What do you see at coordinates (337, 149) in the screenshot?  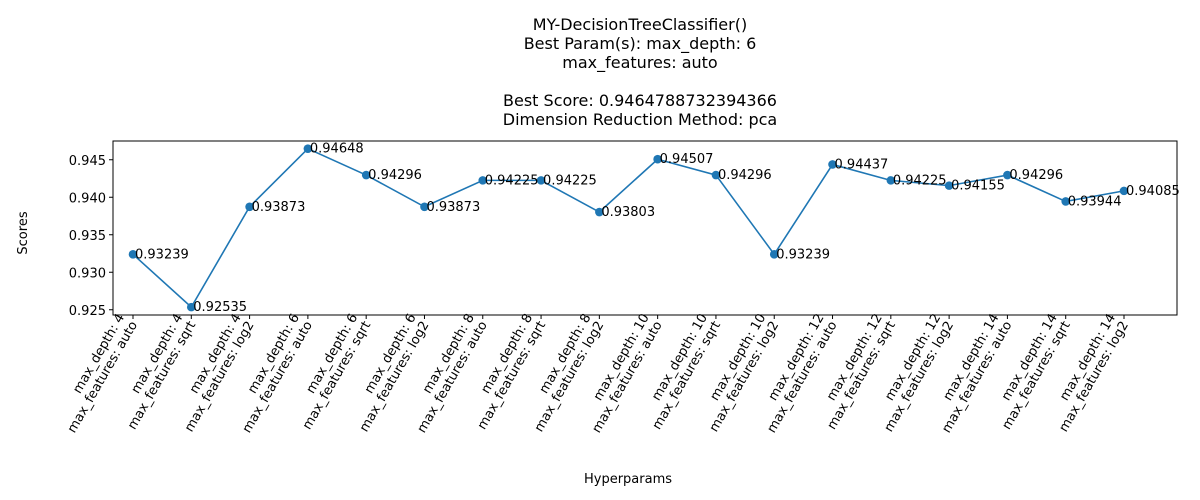 I see `data-label: 0.94648` at bounding box center [337, 149].